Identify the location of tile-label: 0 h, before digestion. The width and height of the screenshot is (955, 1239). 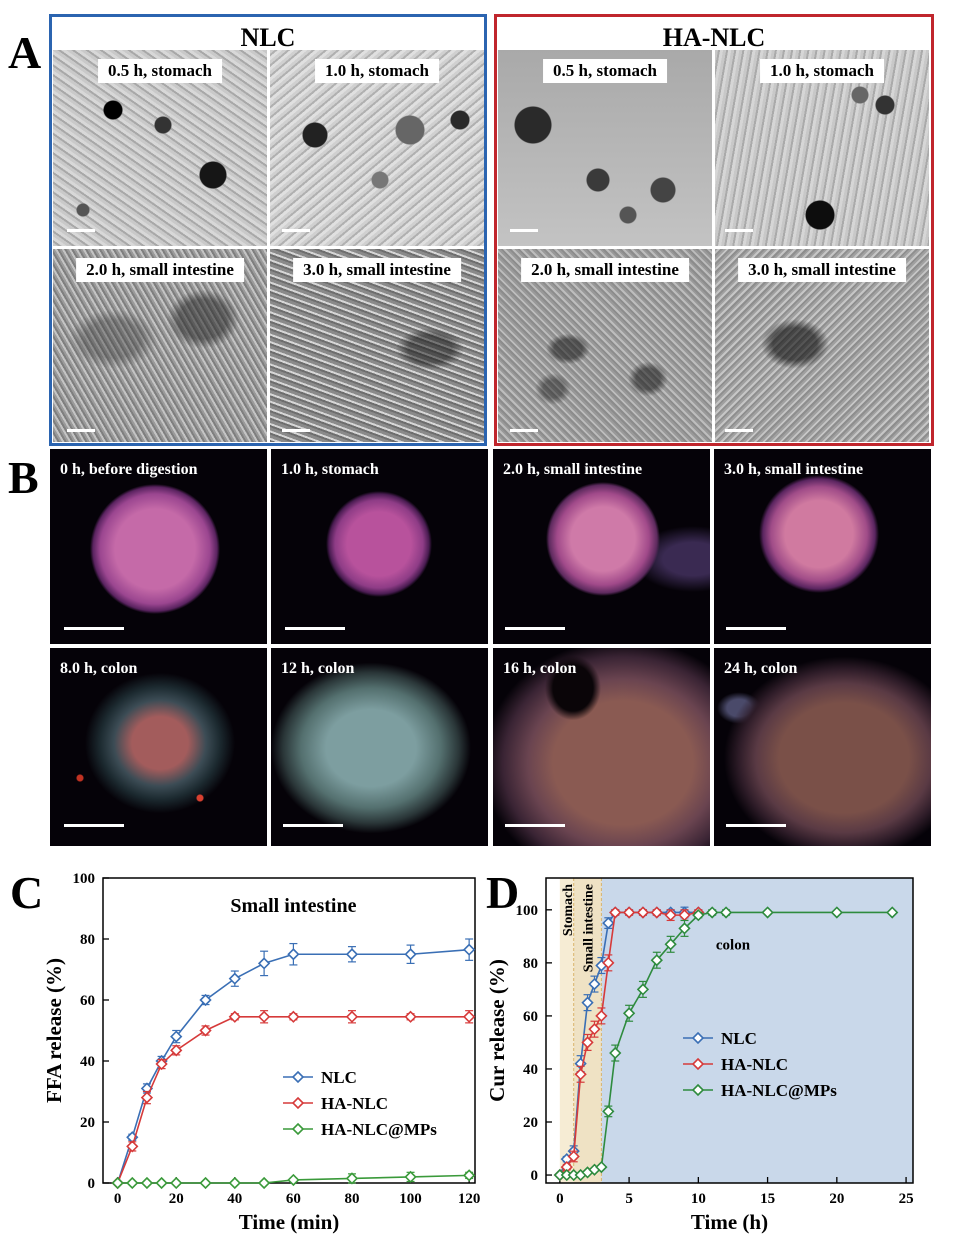
(129, 469).